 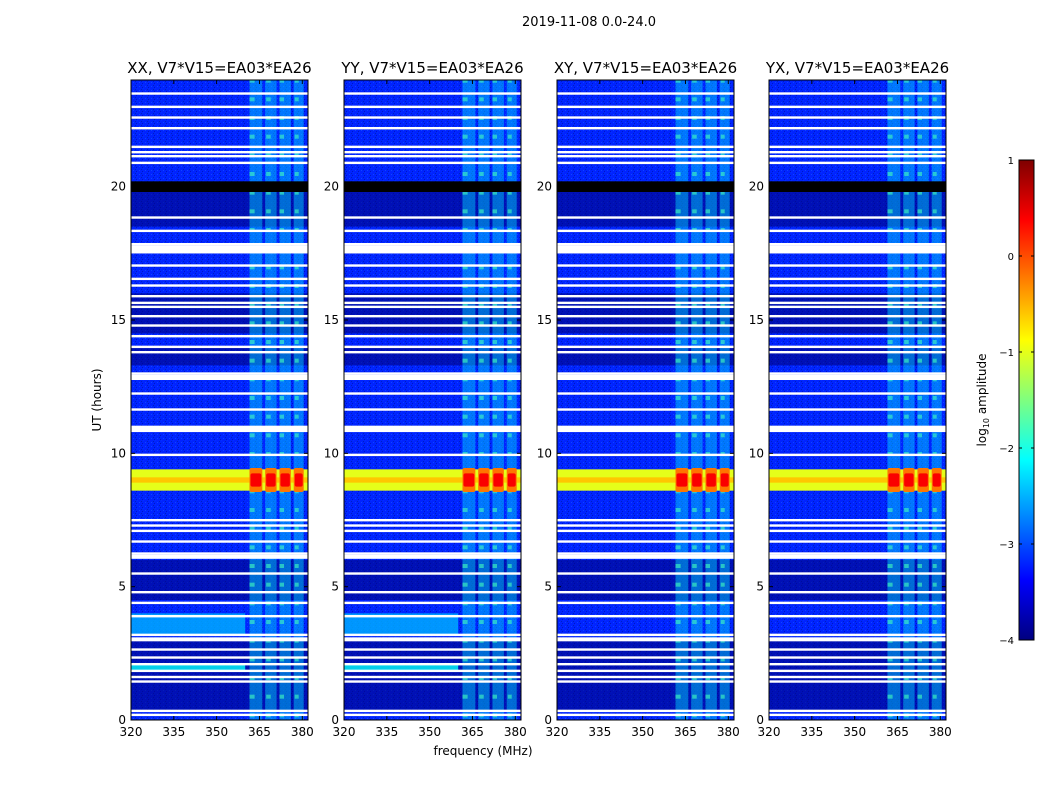 What do you see at coordinates (118, 187) in the screenshot?
I see `y-tick-label: 20` at bounding box center [118, 187].